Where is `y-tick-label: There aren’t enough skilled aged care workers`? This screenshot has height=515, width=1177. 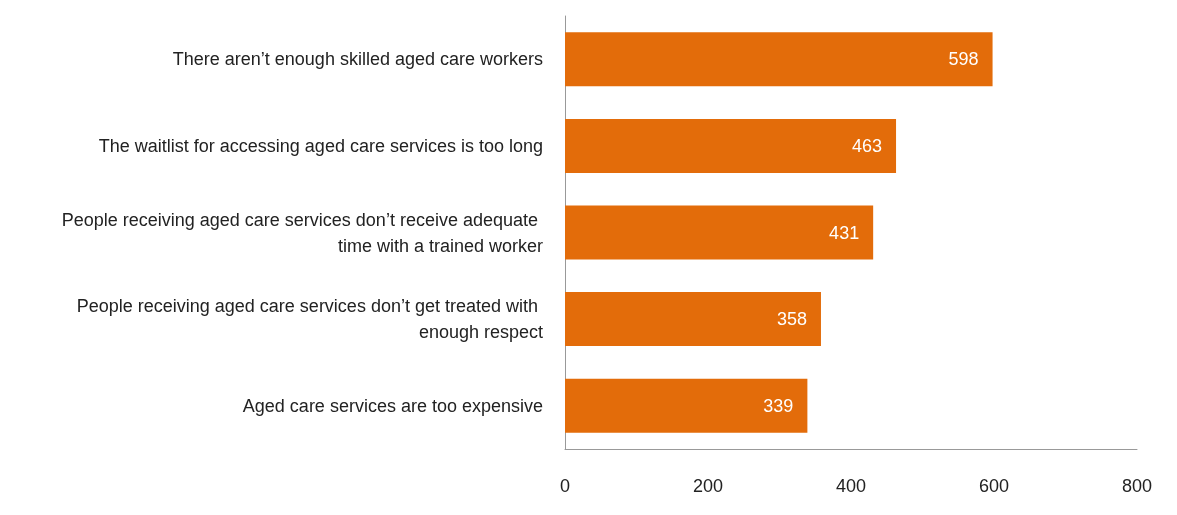 y-tick-label: There aren’t enough skilled aged care workers is located at coordinates (357, 59).